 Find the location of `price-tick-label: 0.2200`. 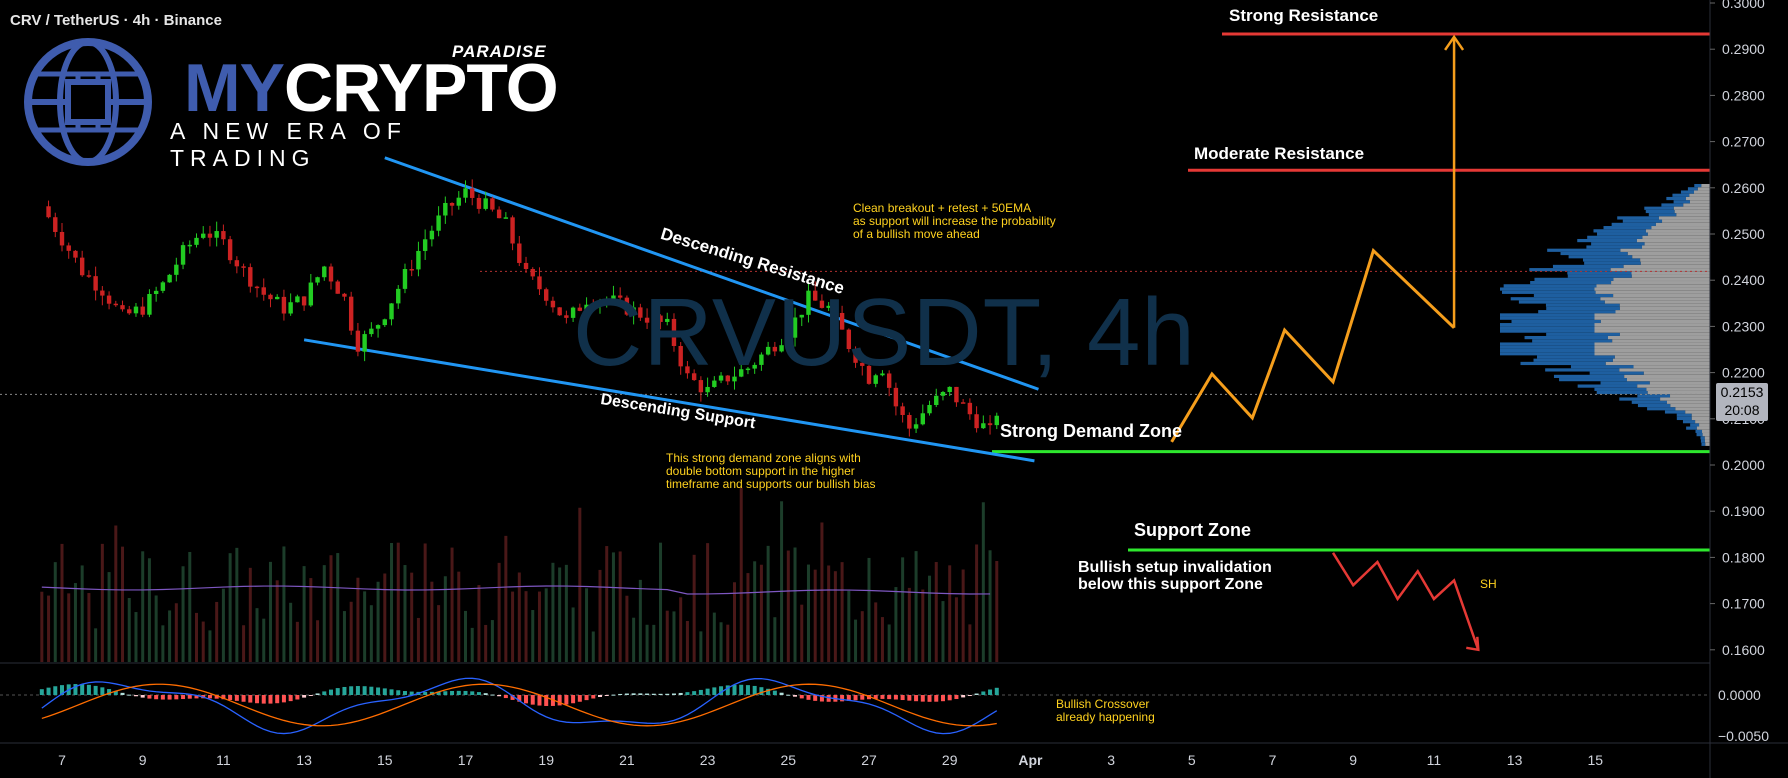

price-tick-label: 0.2200 is located at coordinates (1743, 373).